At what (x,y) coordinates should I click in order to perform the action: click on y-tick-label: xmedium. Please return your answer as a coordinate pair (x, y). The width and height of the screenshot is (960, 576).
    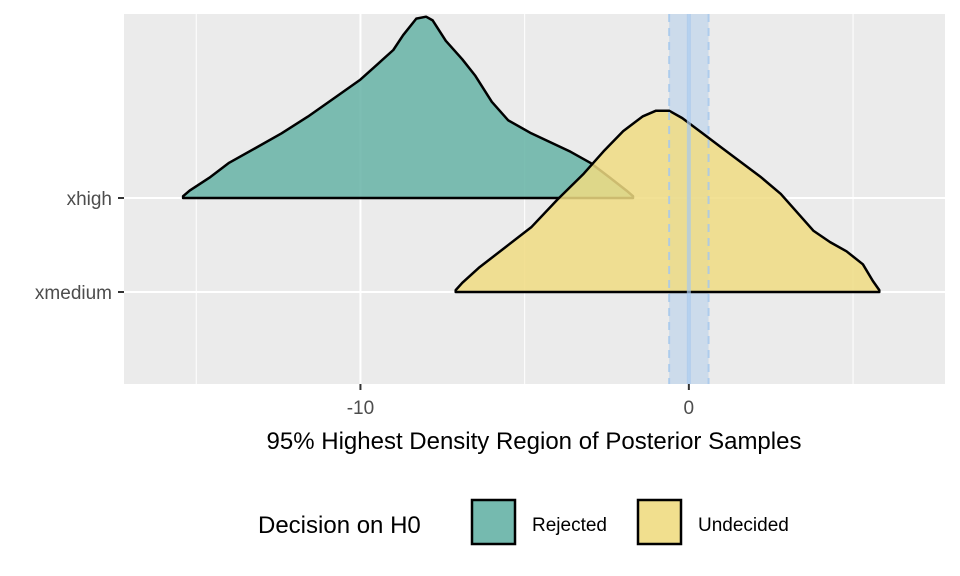
    Looking at the image, I should click on (73, 293).